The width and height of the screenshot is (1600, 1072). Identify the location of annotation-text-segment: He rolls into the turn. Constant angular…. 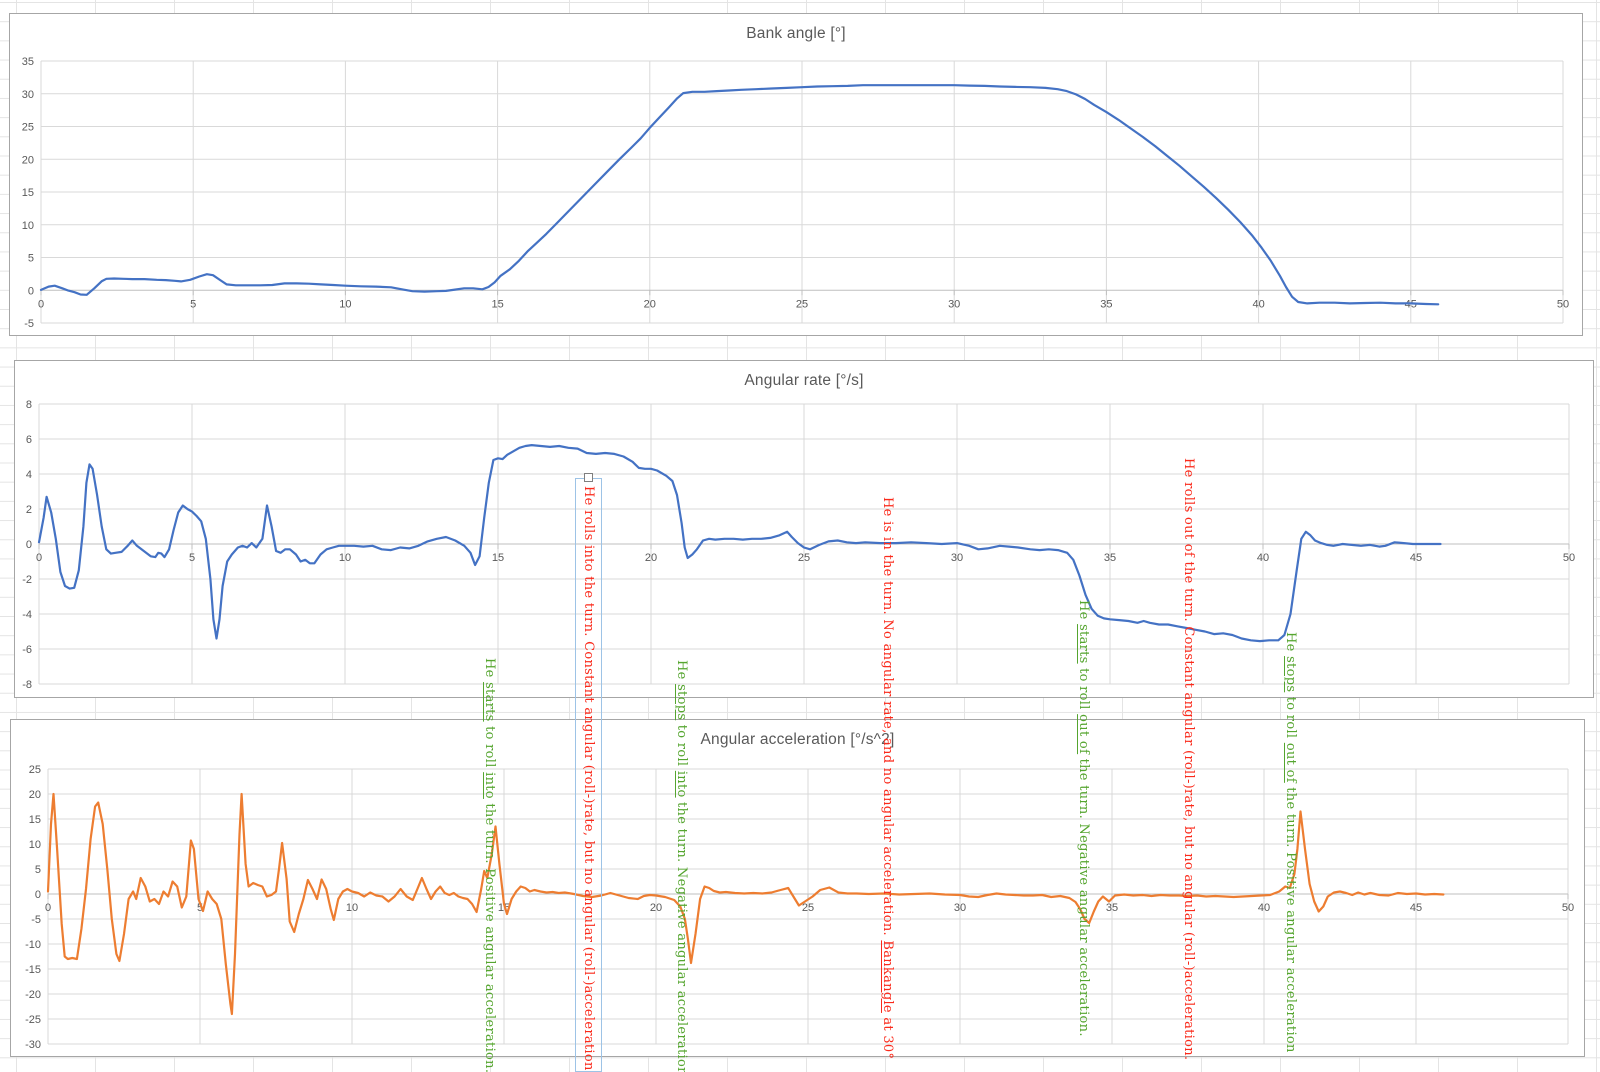
(588, 779).